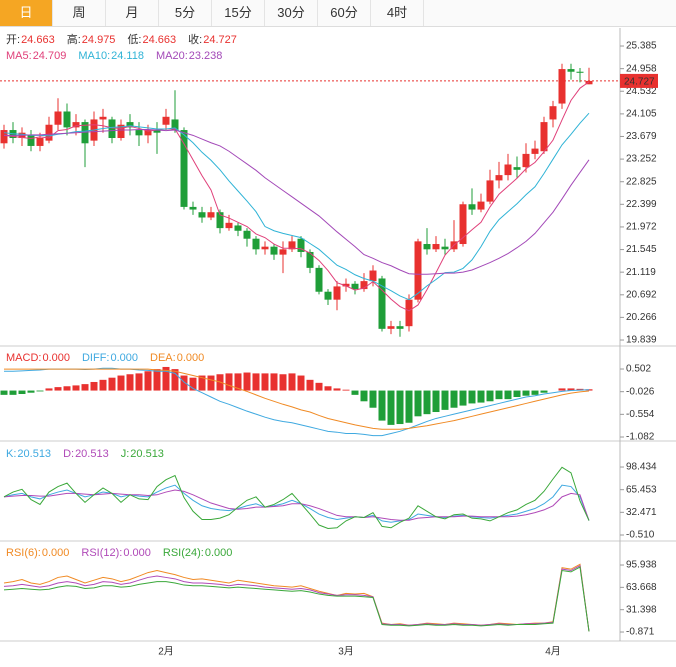 Image resolution: width=676 pixels, height=667 pixels. I want to click on period-tab: 4时, so click(397, 13).